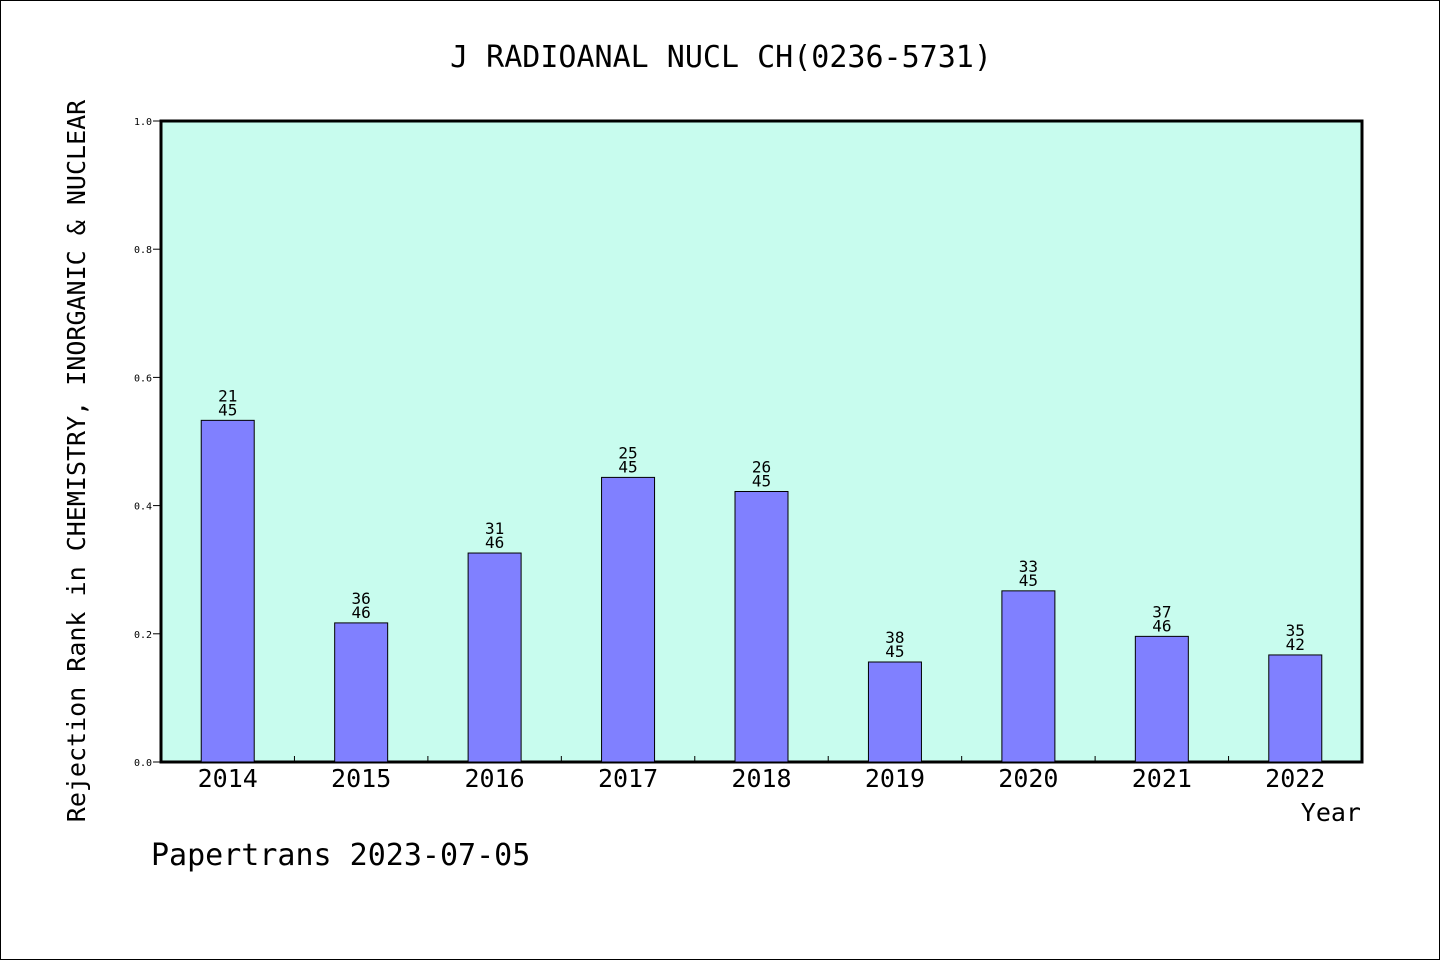 Image resolution: width=1440 pixels, height=961 pixels. I want to click on y-tick-label: 1.0, so click(143, 122).